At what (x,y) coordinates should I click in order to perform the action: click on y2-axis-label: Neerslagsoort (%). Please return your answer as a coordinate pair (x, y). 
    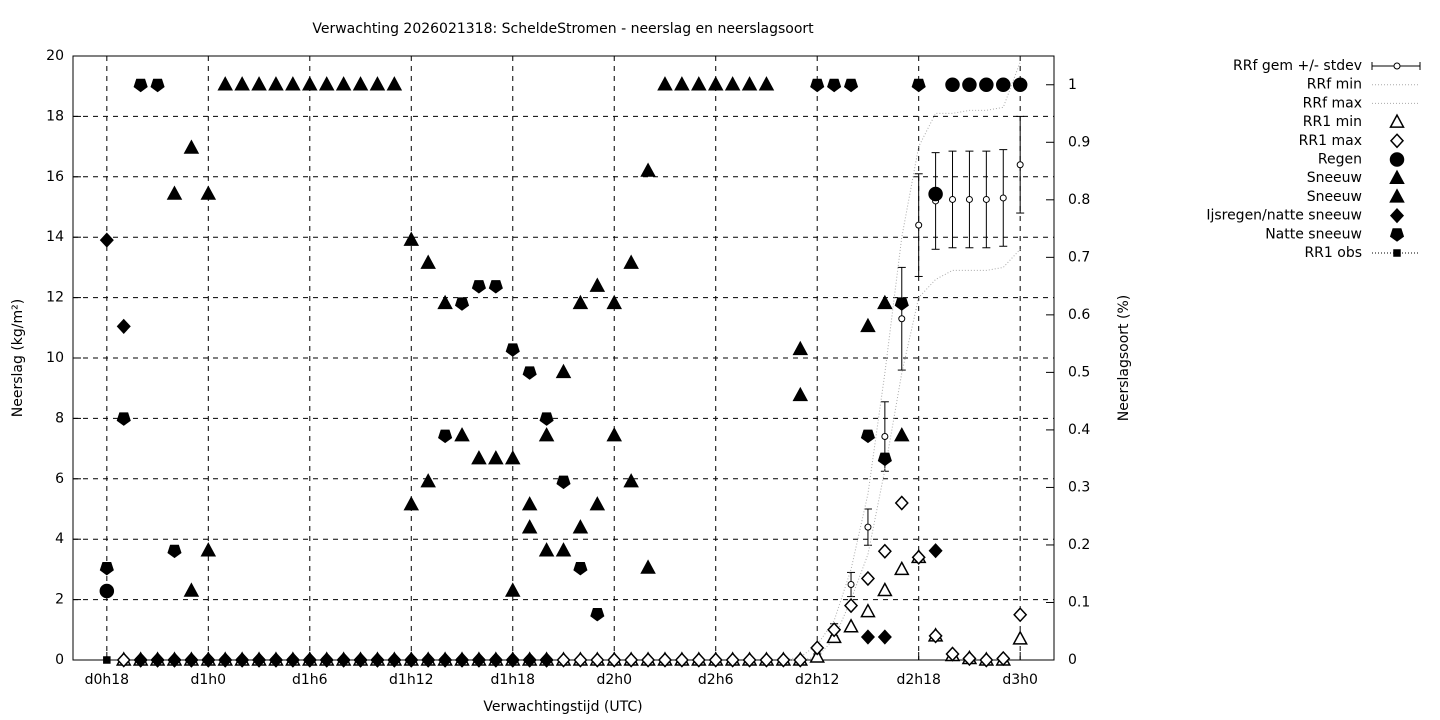
    Looking at the image, I should click on (1124, 358).